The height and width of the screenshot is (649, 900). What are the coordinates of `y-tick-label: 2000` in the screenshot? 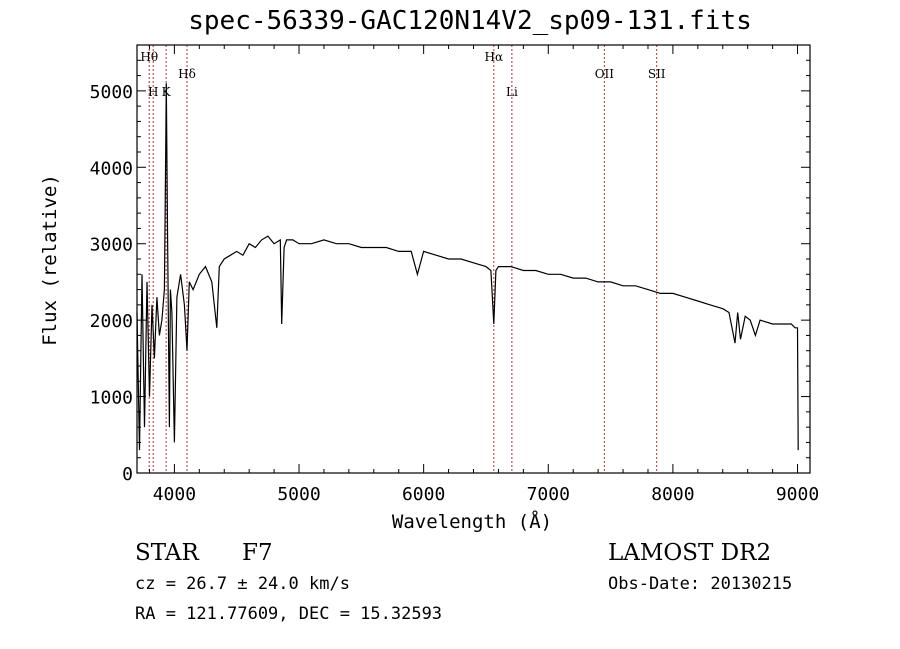 It's located at (111, 321).